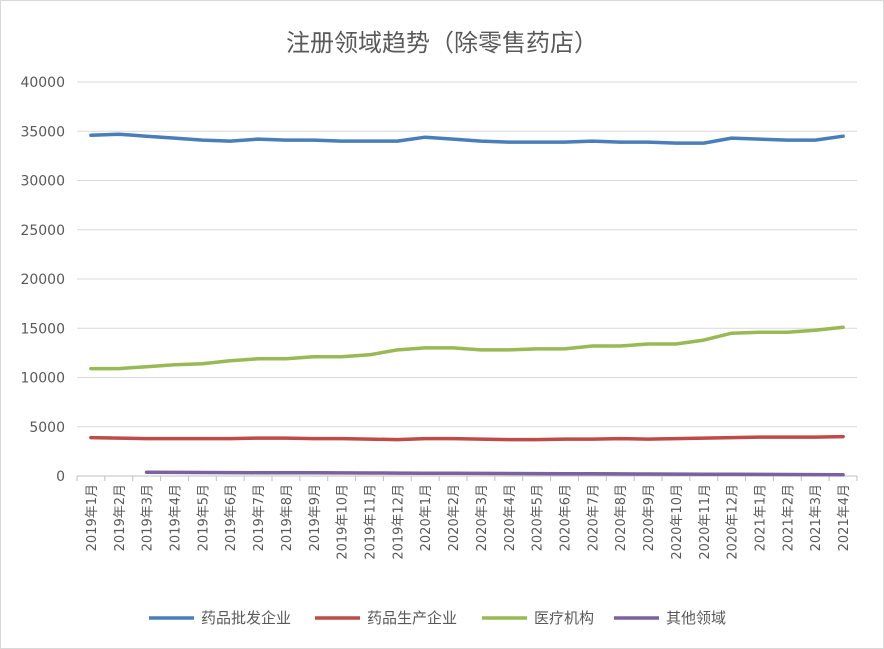 Image resolution: width=884 pixels, height=649 pixels. Describe the element at coordinates (398, 522) in the screenshot. I see `x-tick-label: 2019年12月` at that location.